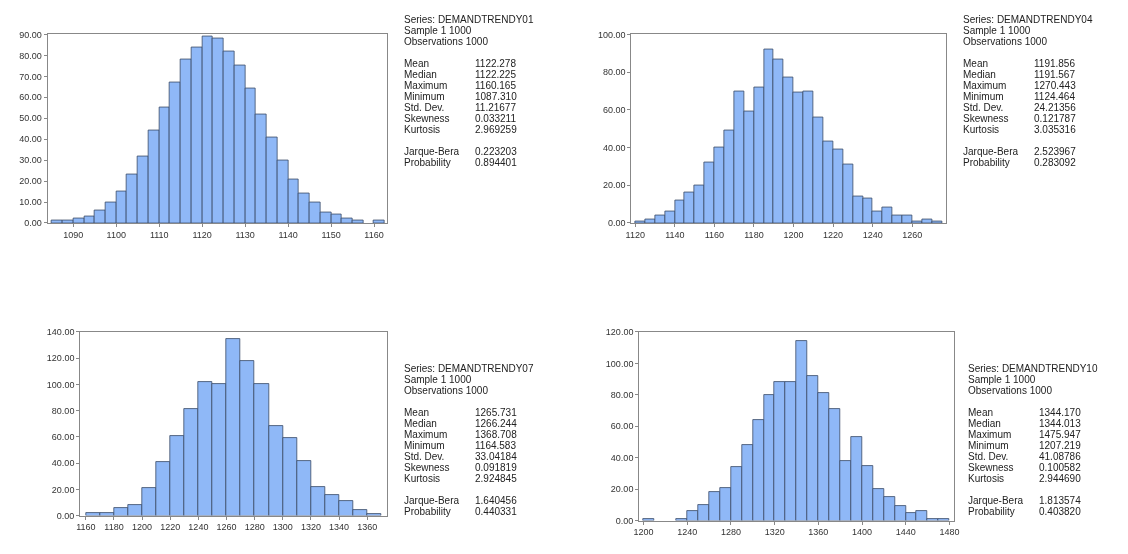 This screenshot has width=1128, height=554. What do you see at coordinates (496, 118) in the screenshot?
I see `text: 0.033211` at bounding box center [496, 118].